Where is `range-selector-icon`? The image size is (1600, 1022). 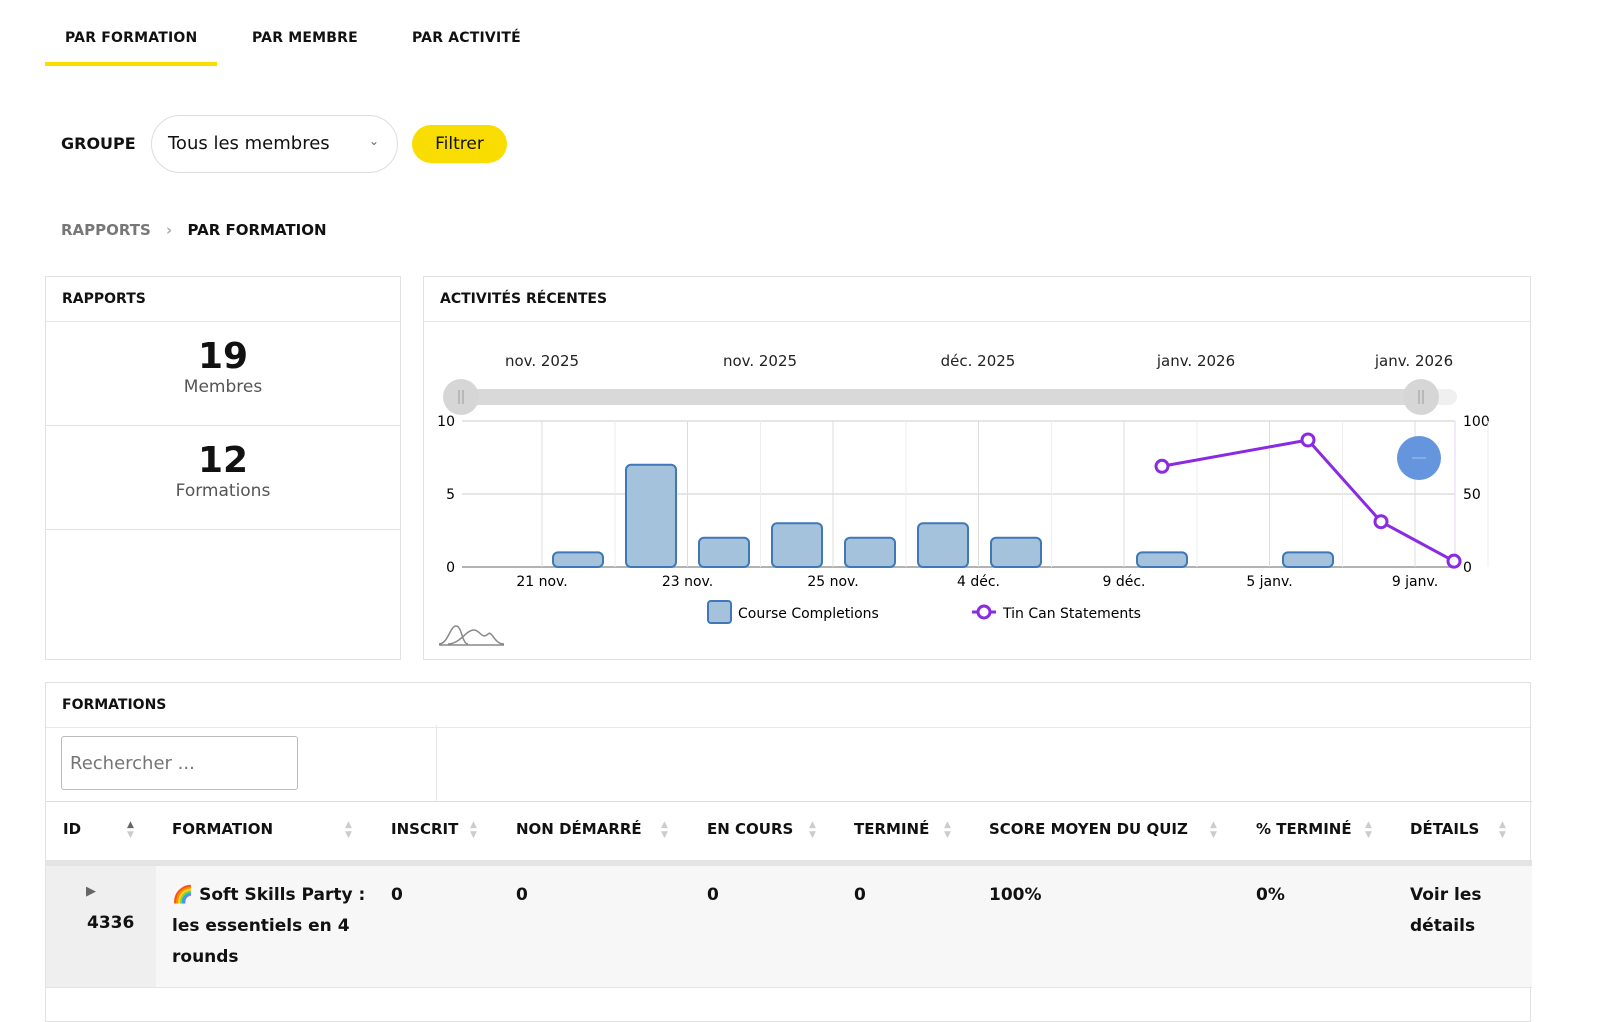 range-selector-icon is located at coordinates (471, 635).